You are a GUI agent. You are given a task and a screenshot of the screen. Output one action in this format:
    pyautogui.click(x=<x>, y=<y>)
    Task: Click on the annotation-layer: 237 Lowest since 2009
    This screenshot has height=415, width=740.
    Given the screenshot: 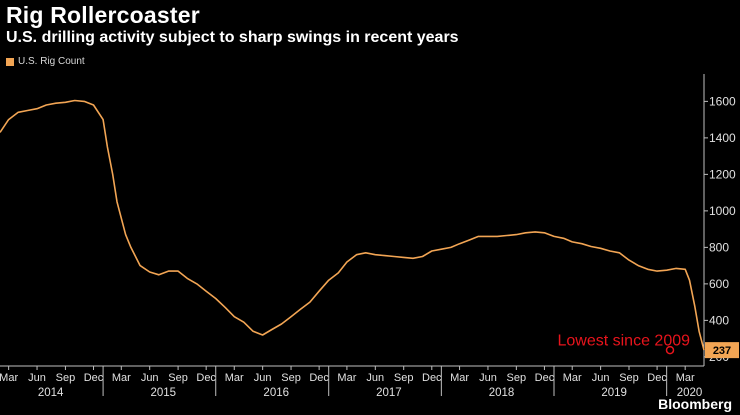 What is the action you would take?
    pyautogui.click(x=648, y=345)
    